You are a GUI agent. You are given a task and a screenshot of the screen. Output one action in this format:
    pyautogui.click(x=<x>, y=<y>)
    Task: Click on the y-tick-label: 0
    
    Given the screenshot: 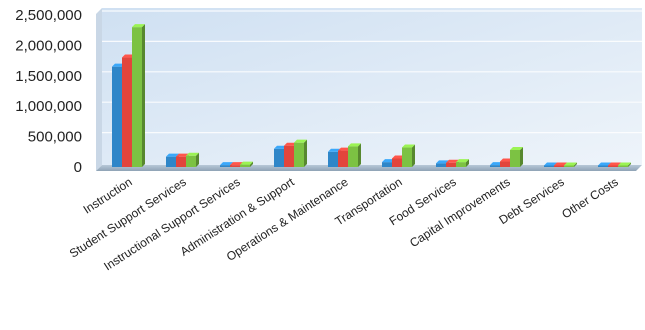 What is the action you would take?
    pyautogui.click(x=78, y=167)
    